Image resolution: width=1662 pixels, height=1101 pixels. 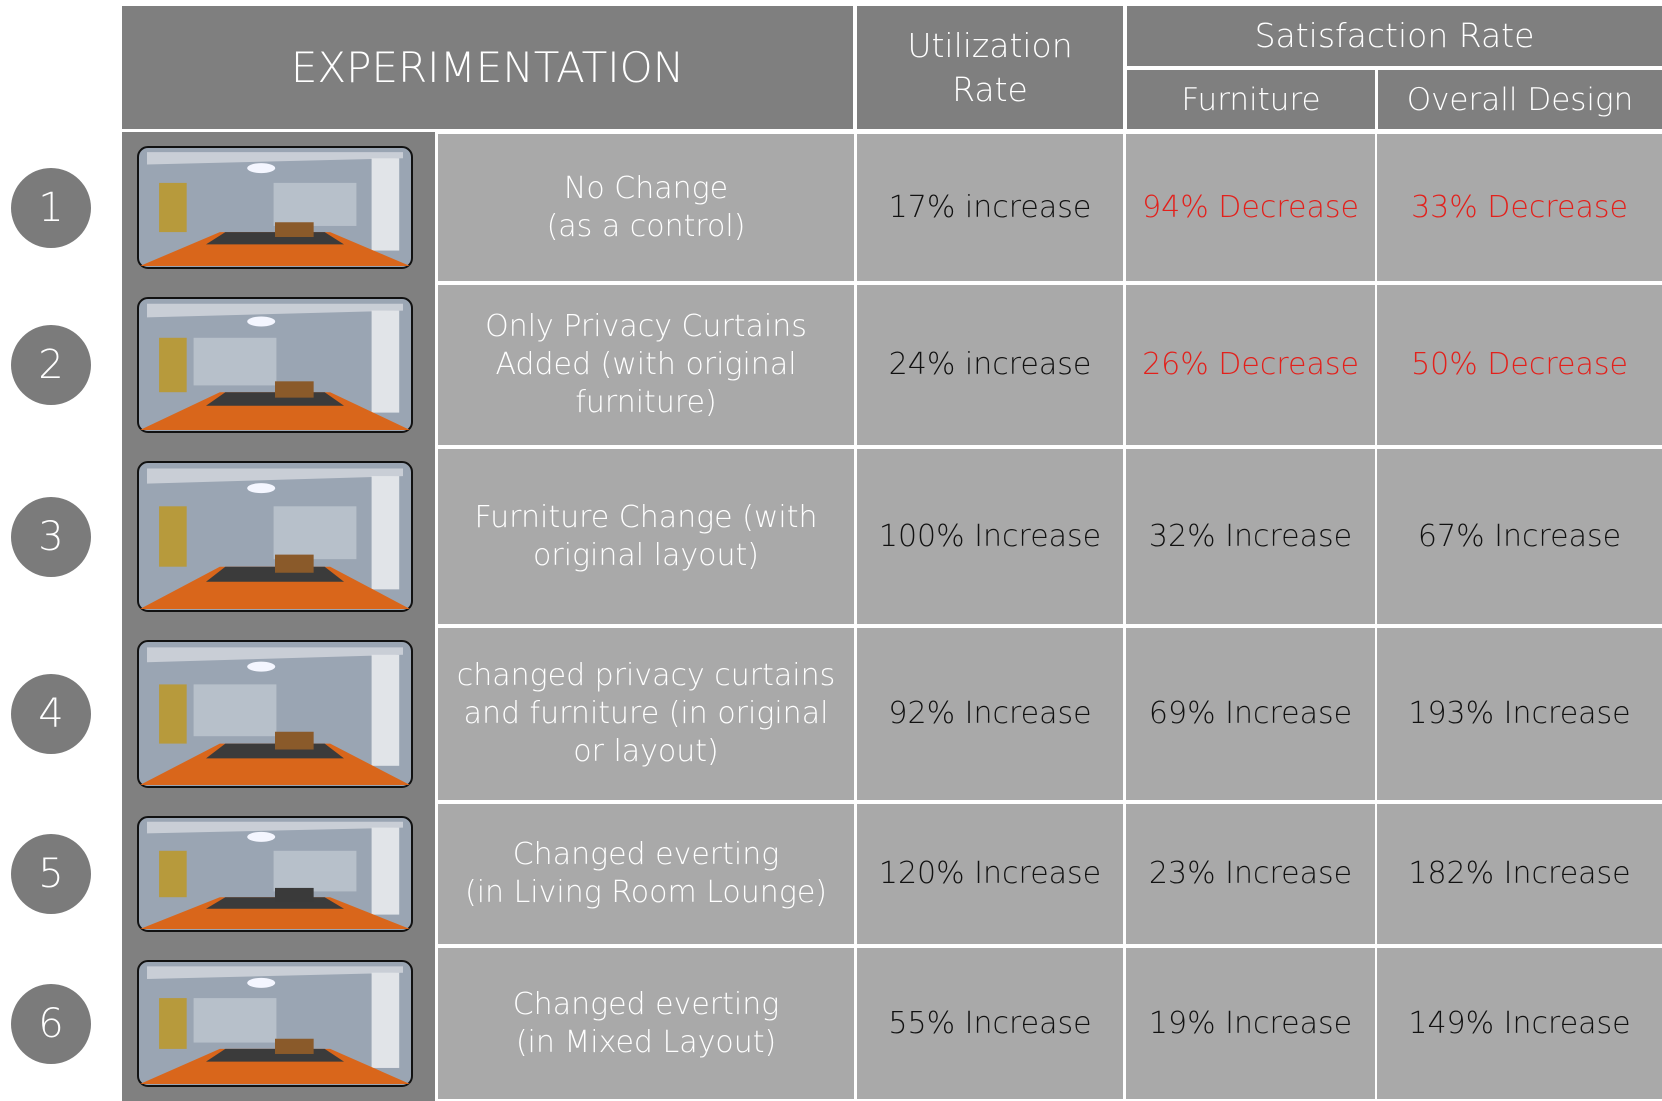 What do you see at coordinates (51, 207) in the screenshot?
I see `row-number: 1` at bounding box center [51, 207].